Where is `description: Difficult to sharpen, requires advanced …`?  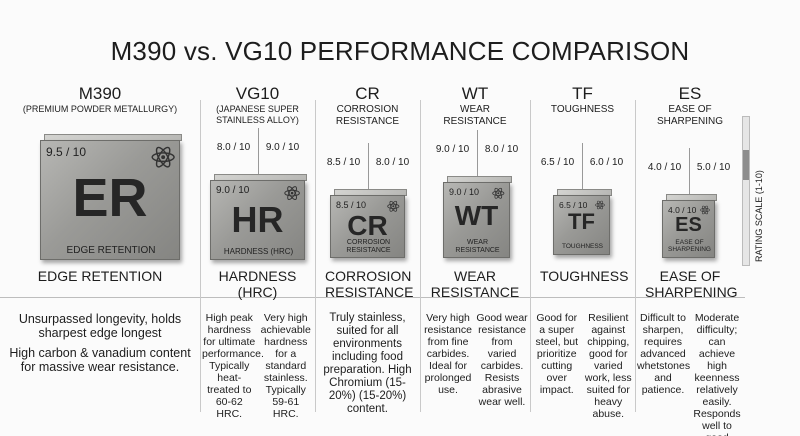
description: Difficult to sharpen, requires advanced … is located at coordinates (664, 354).